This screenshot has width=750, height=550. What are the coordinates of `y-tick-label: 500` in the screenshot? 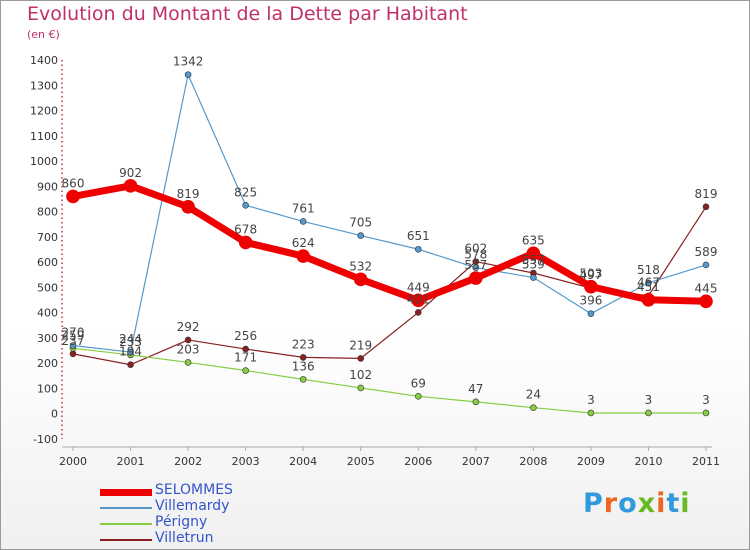 It's located at (47, 287).